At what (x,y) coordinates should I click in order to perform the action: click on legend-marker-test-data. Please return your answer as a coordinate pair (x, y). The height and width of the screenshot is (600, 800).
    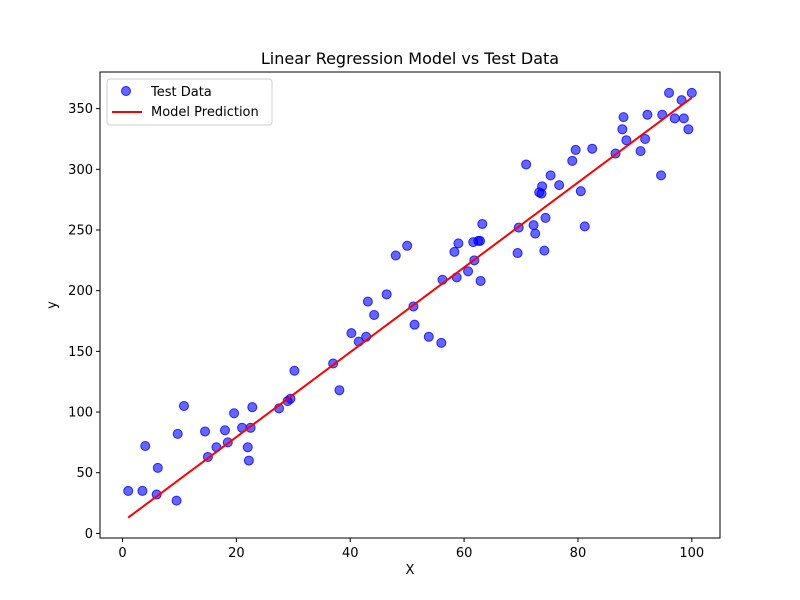
    Looking at the image, I should click on (126, 91).